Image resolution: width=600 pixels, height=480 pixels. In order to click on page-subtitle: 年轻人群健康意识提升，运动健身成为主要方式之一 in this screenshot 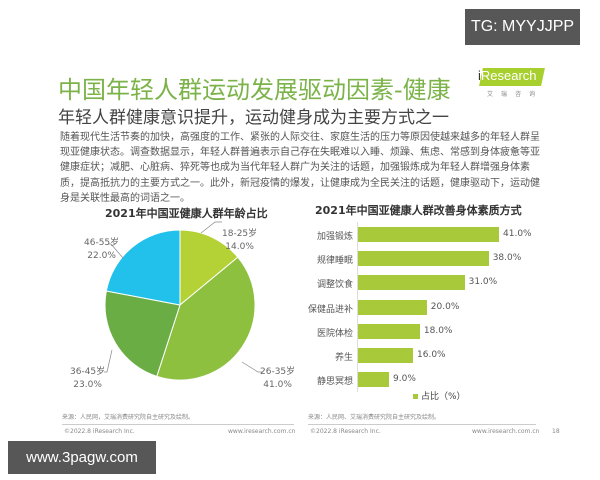, I will do `click(253, 118)`.